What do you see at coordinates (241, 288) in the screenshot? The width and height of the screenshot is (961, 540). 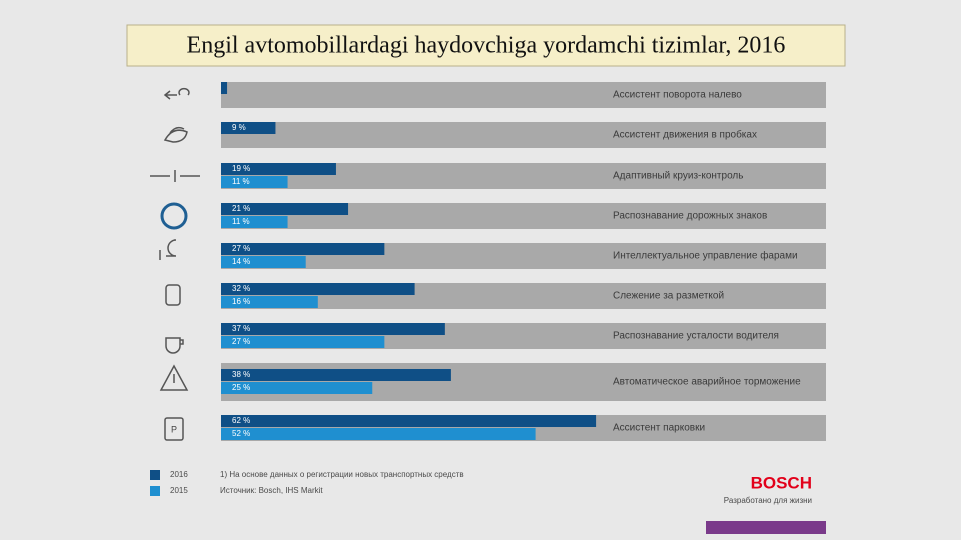 I see `value-label: 32 %` at bounding box center [241, 288].